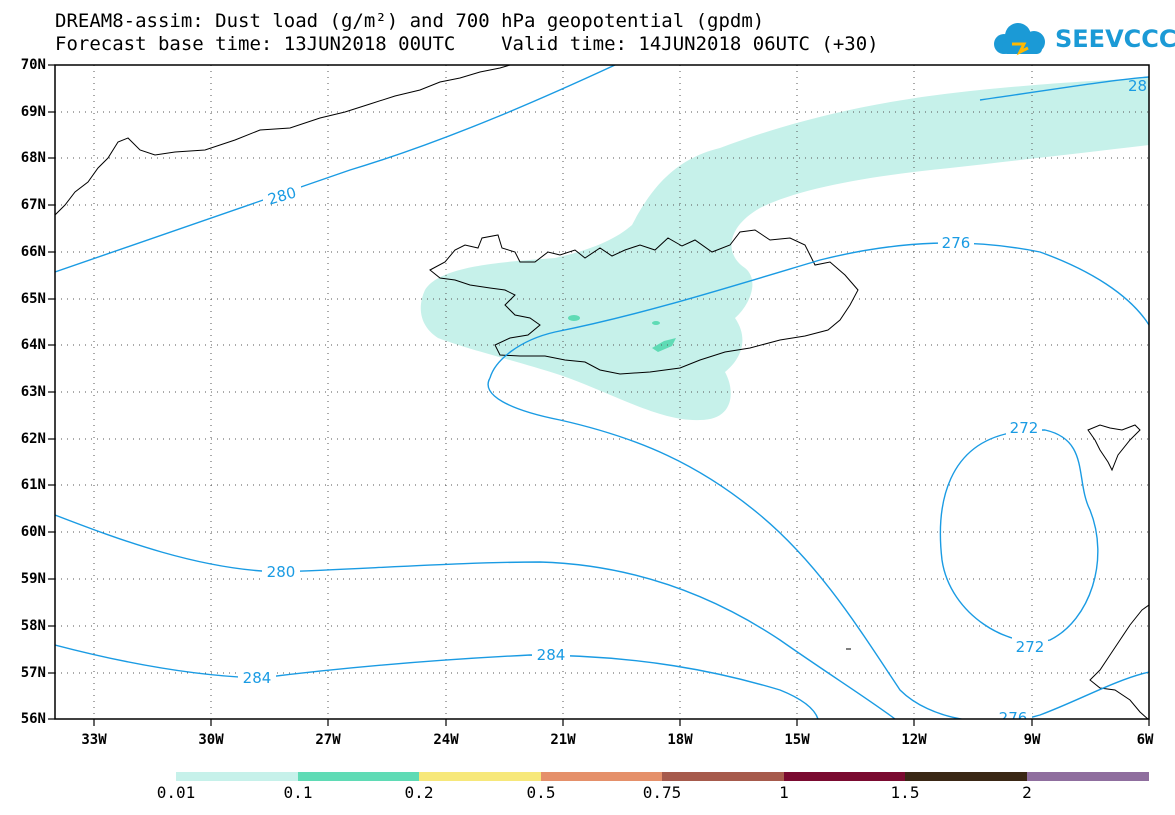 This screenshot has height=815, width=1175. What do you see at coordinates (1137, 86) in the screenshot?
I see `contour-label: 28` at bounding box center [1137, 86].